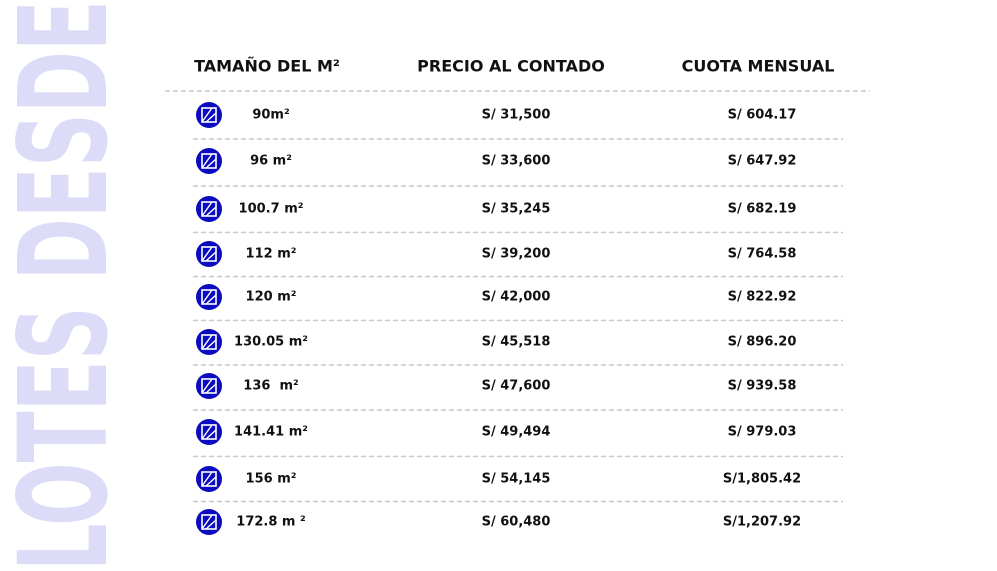 The width and height of the screenshot is (997, 571). I want to click on cell: S/ 47,600, so click(516, 386).